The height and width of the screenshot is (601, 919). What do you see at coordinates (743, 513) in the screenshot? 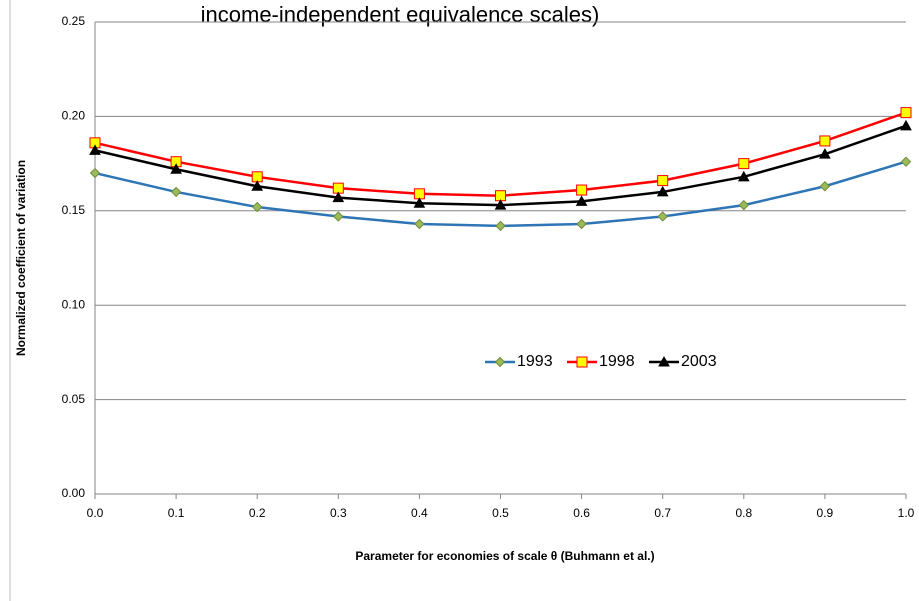
I see `x-tick-label: 0.8` at bounding box center [743, 513].